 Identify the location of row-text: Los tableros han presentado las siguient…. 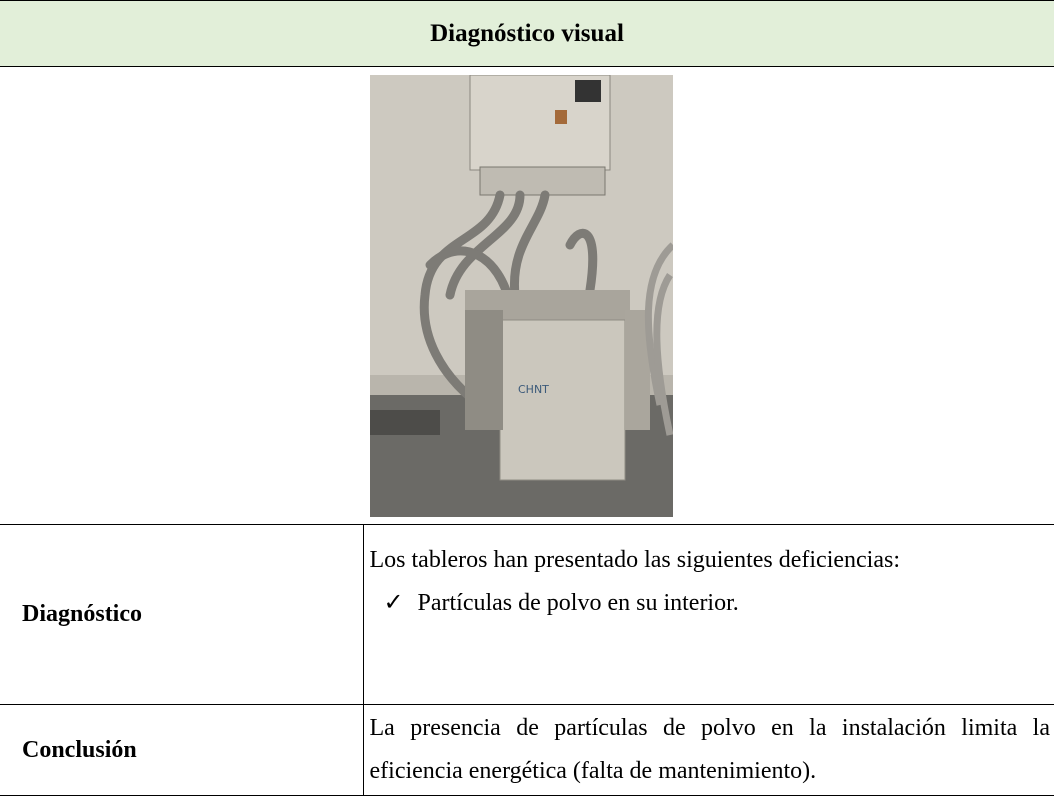
(635, 560).